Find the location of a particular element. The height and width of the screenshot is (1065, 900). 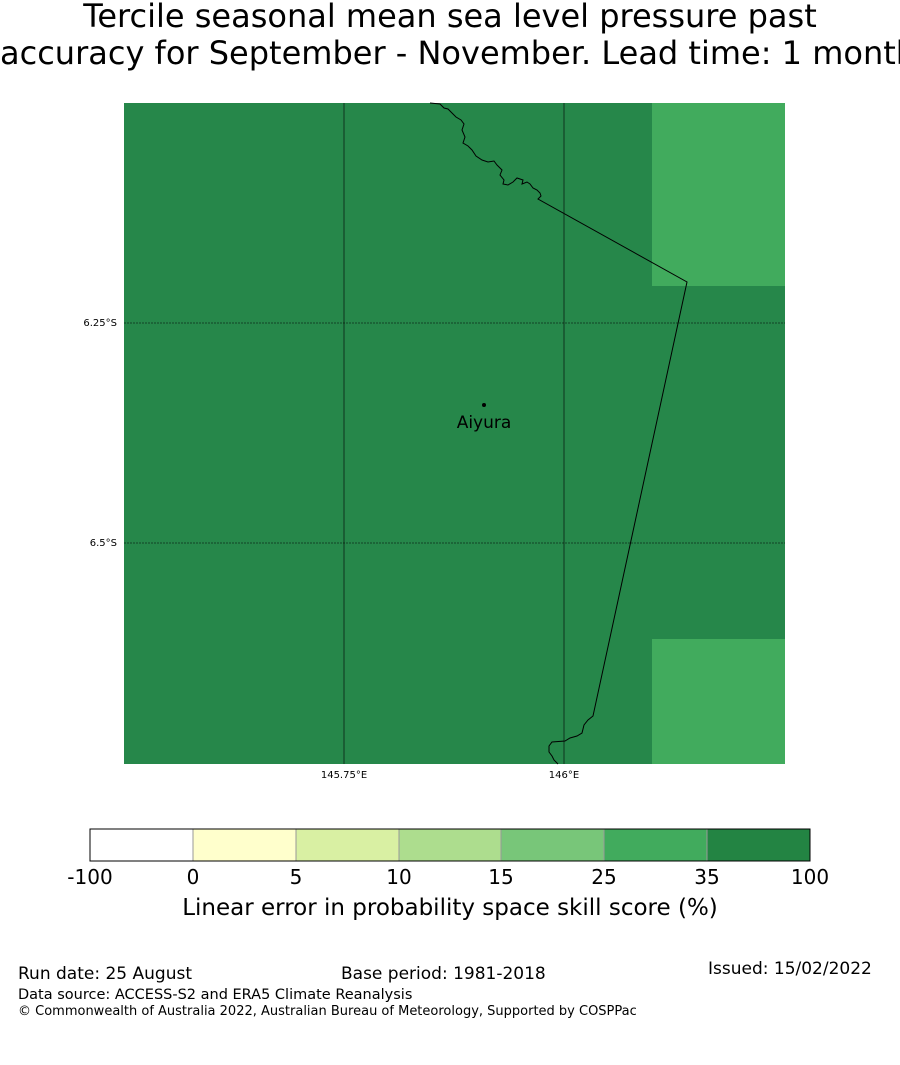

colorbar-tick-label: 10 is located at coordinates (398, 877).